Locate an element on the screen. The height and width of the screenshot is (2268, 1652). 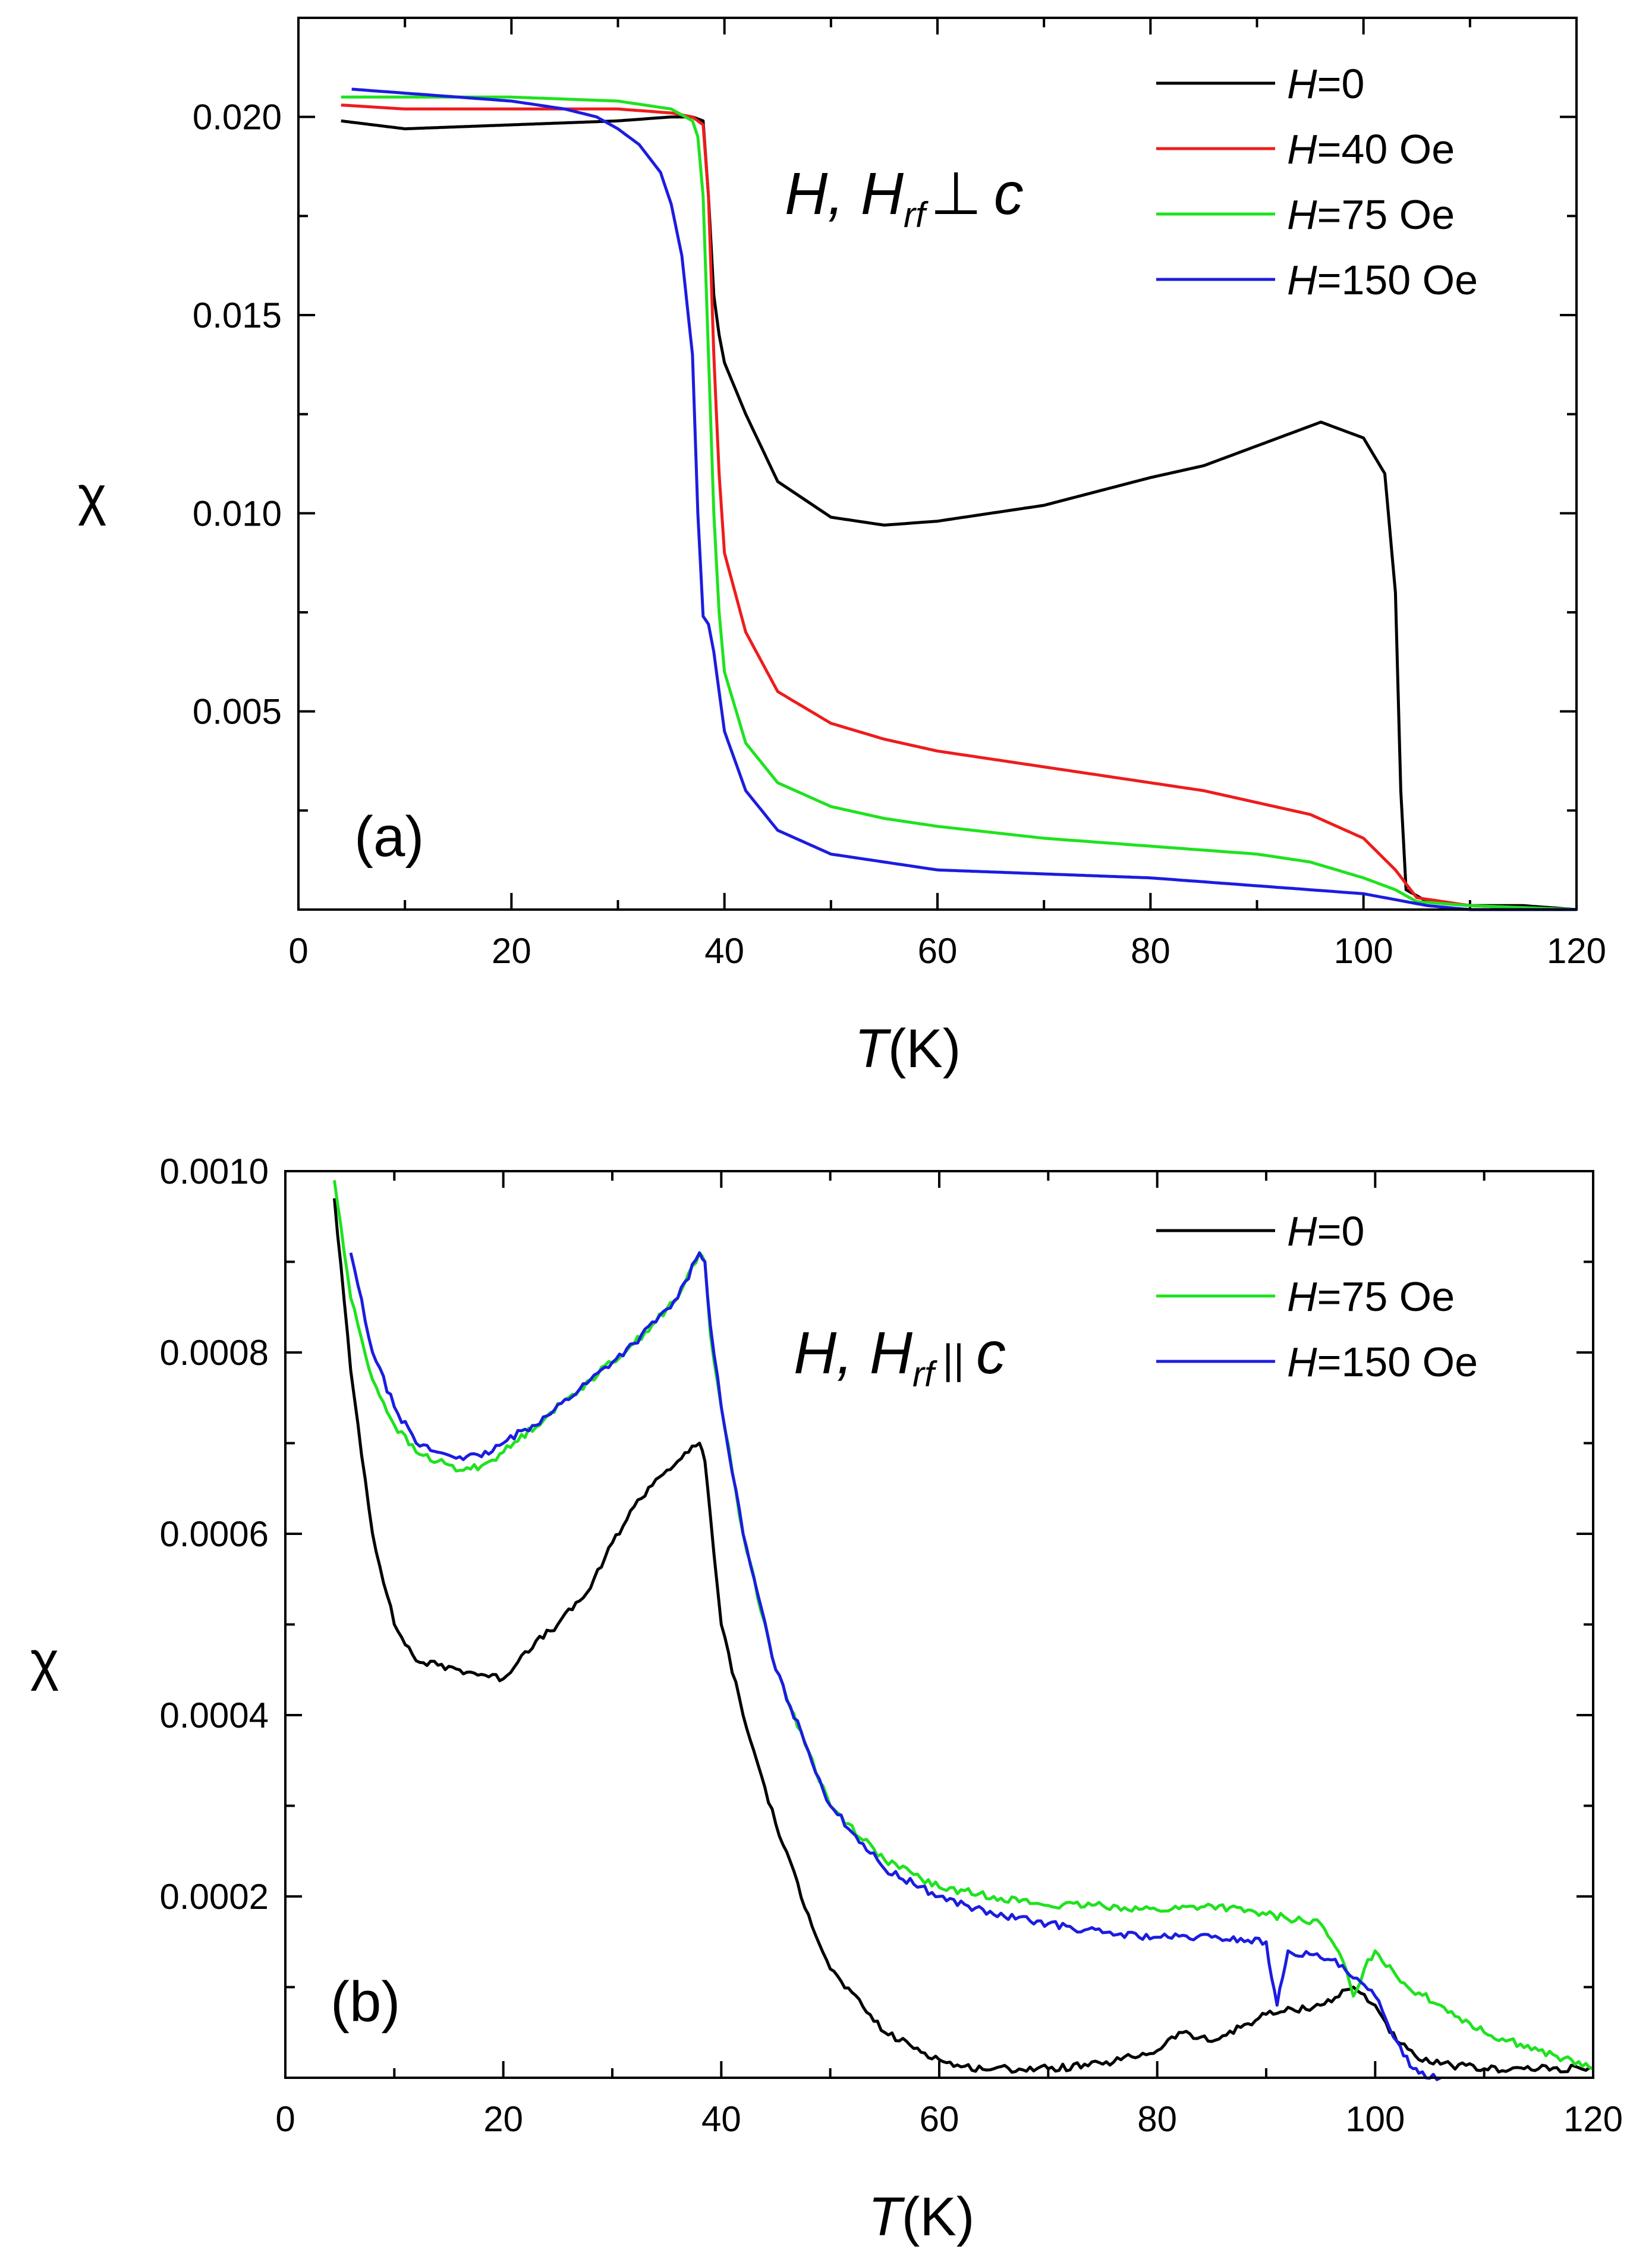
y-tick-label: 0.0002 is located at coordinates (214, 1897).